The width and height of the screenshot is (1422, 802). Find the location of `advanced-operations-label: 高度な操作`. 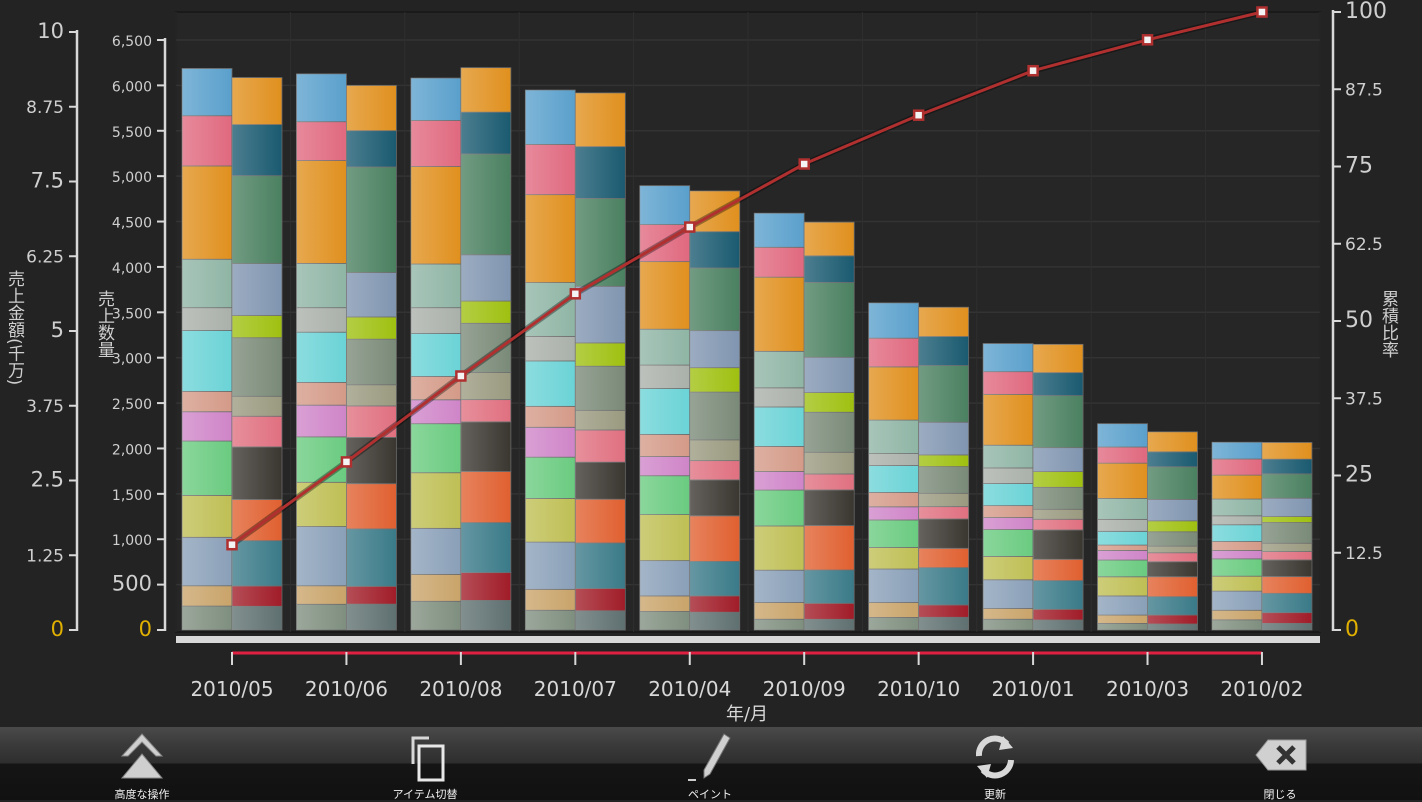

advanced-operations-label: 高度な操作 is located at coordinates (142, 794).